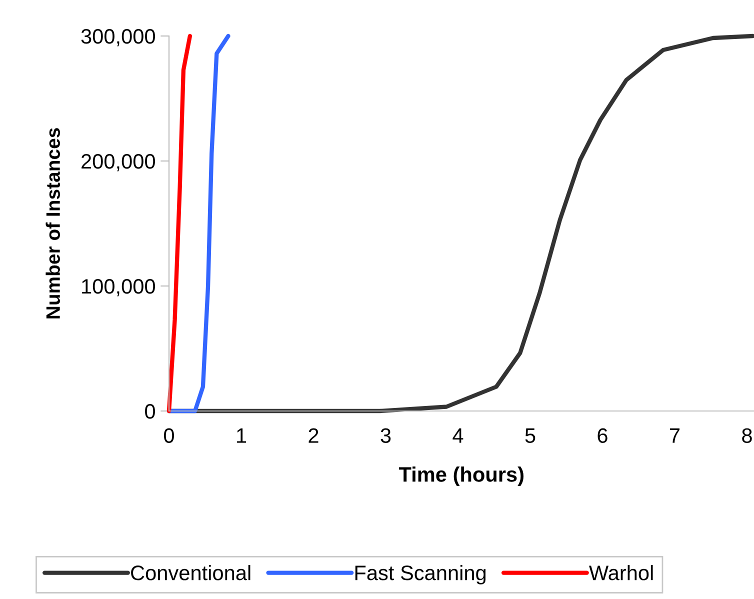  I want to click on y-axis-title: Number of Instances, so click(53, 223).